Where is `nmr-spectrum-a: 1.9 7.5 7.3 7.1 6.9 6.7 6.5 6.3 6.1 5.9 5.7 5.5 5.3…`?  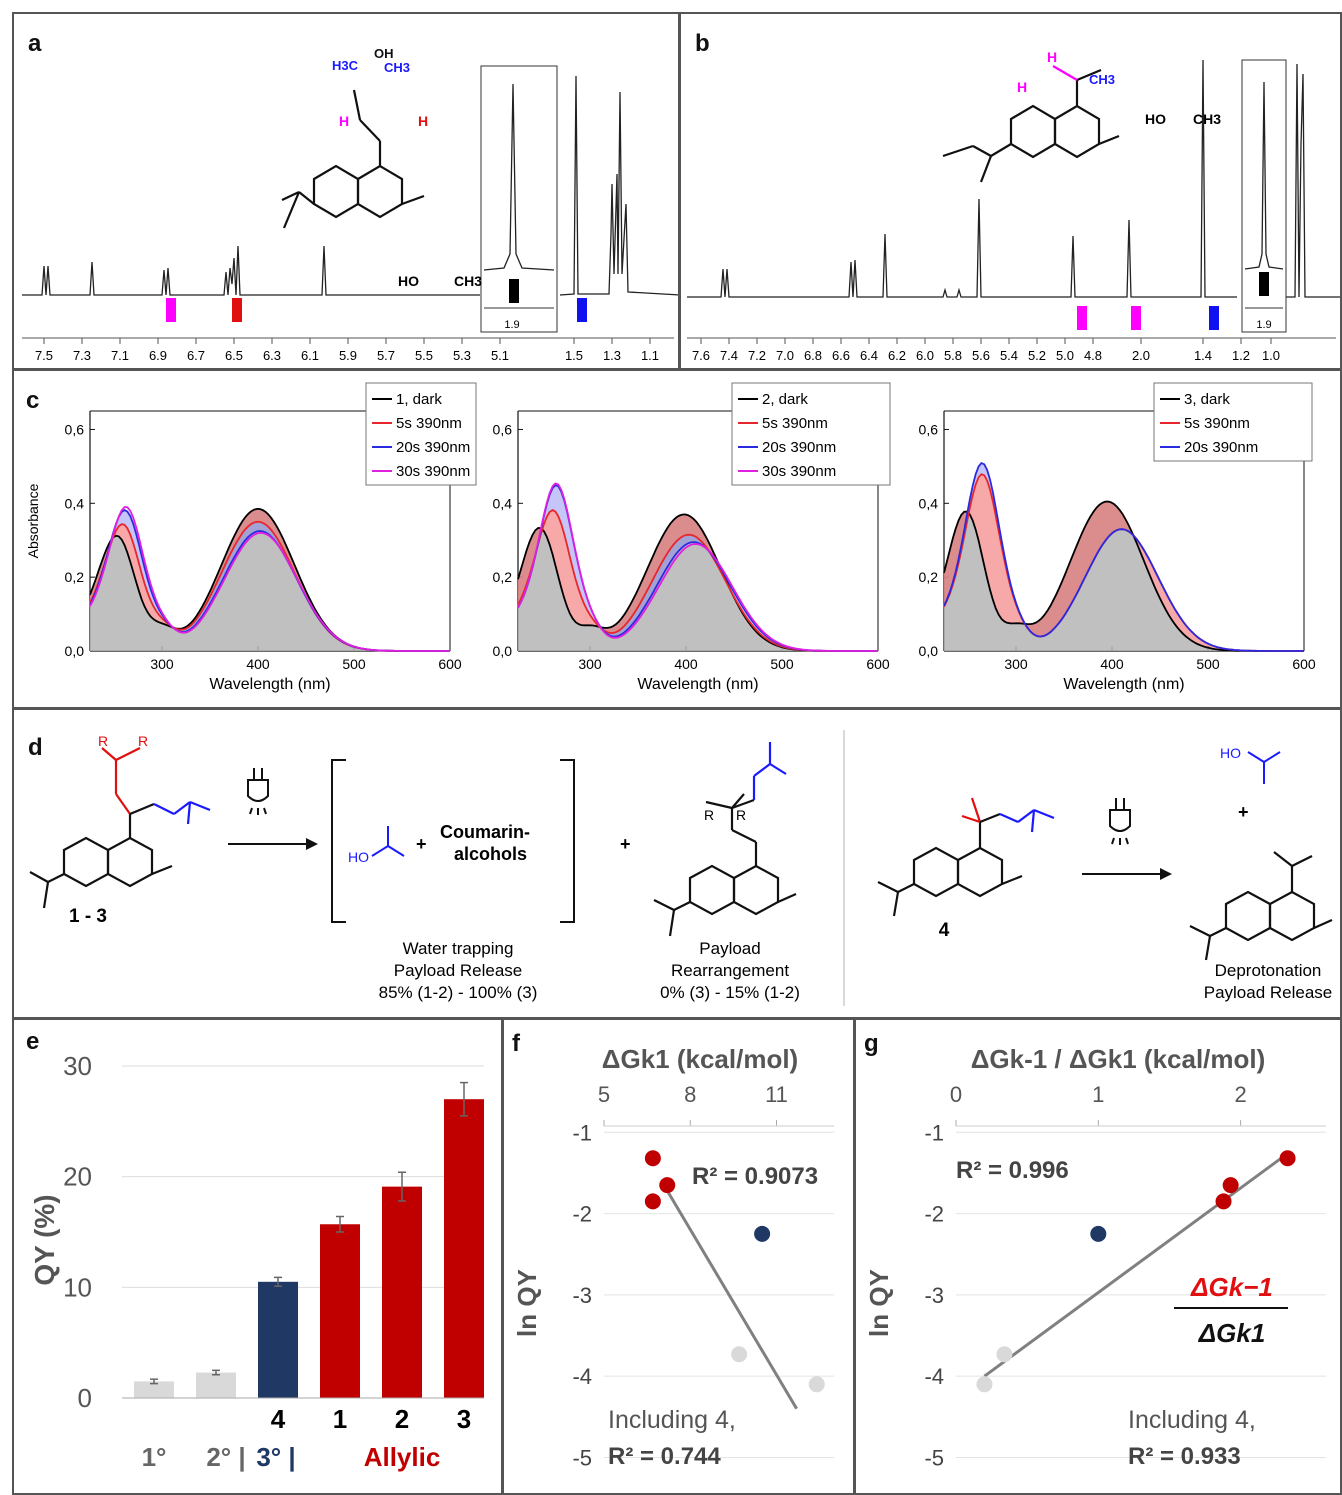
nmr-spectrum-a: 1.9 7.5 7.3 7.1 6.9 6.7 6.5 6.3 6.1 5.9 5.7 5.5 5.3… is located at coordinates (350, 204).